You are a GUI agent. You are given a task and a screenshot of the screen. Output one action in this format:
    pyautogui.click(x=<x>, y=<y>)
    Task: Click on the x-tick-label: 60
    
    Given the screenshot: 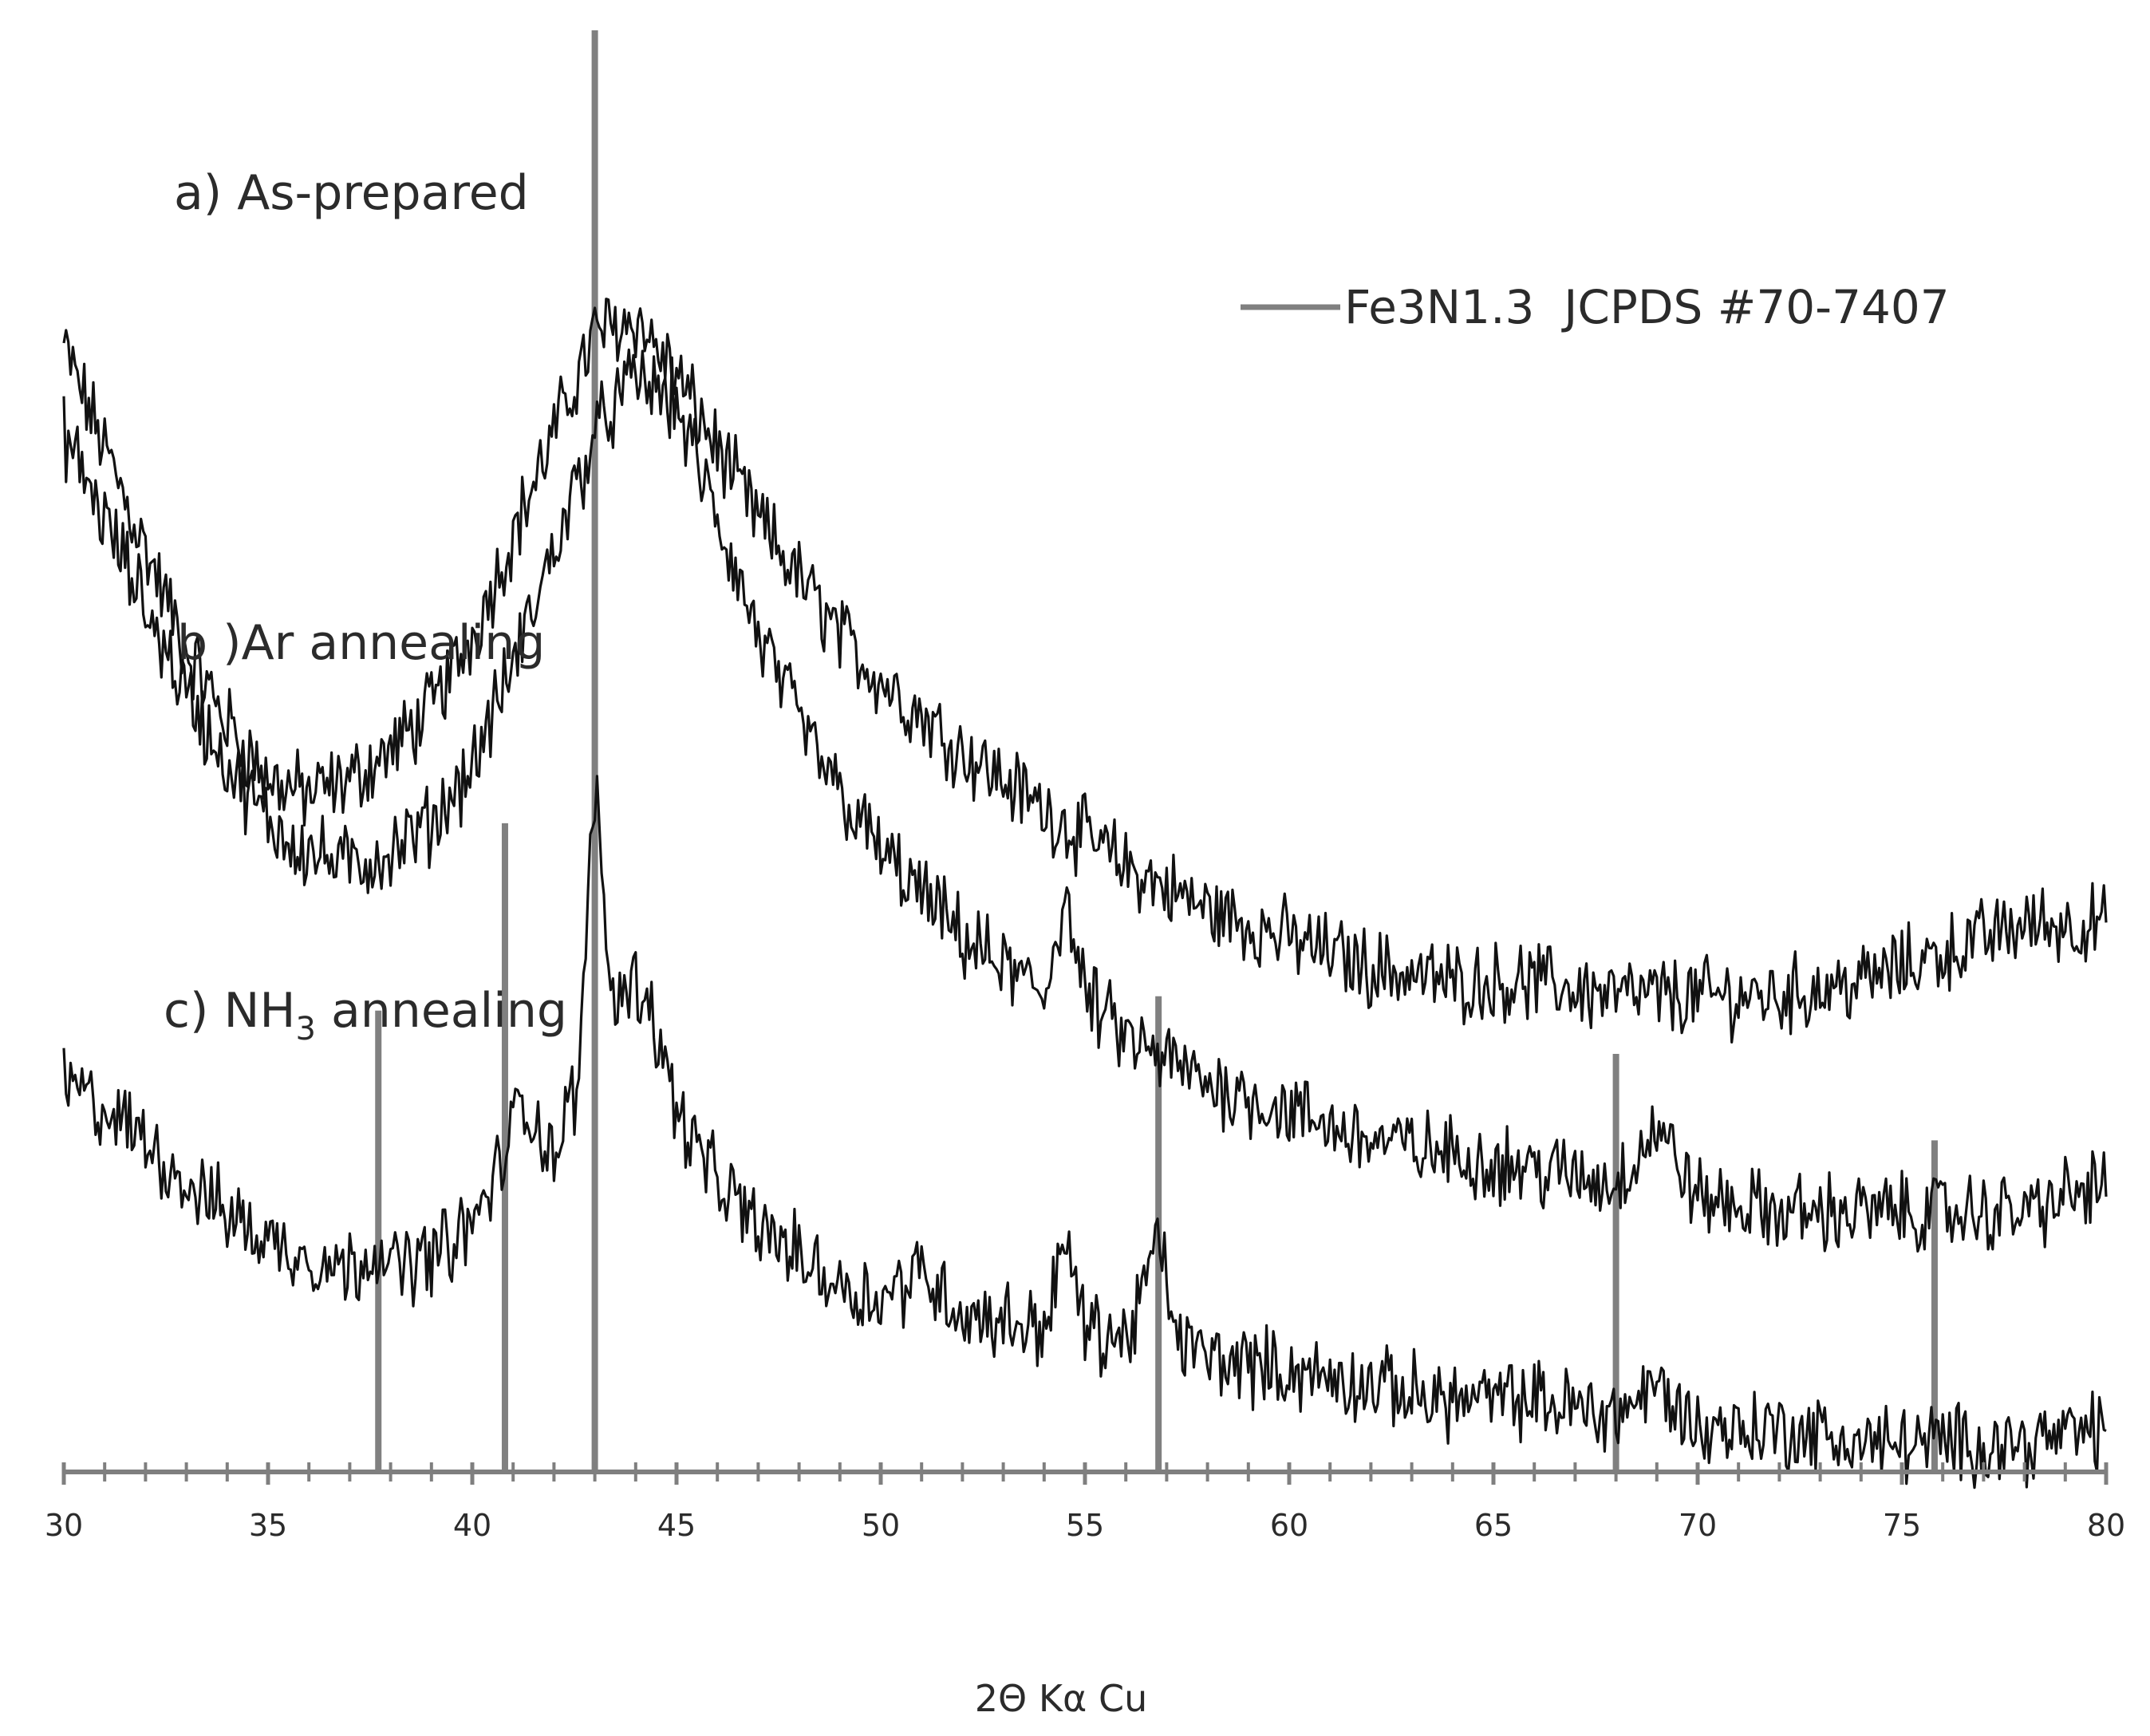 What is the action you would take?
    pyautogui.click(x=1289, y=1525)
    